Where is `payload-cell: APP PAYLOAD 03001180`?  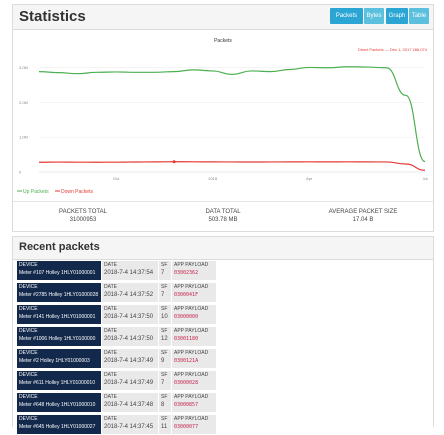 payload-cell: APP PAYLOAD 03001180 is located at coordinates (194, 336).